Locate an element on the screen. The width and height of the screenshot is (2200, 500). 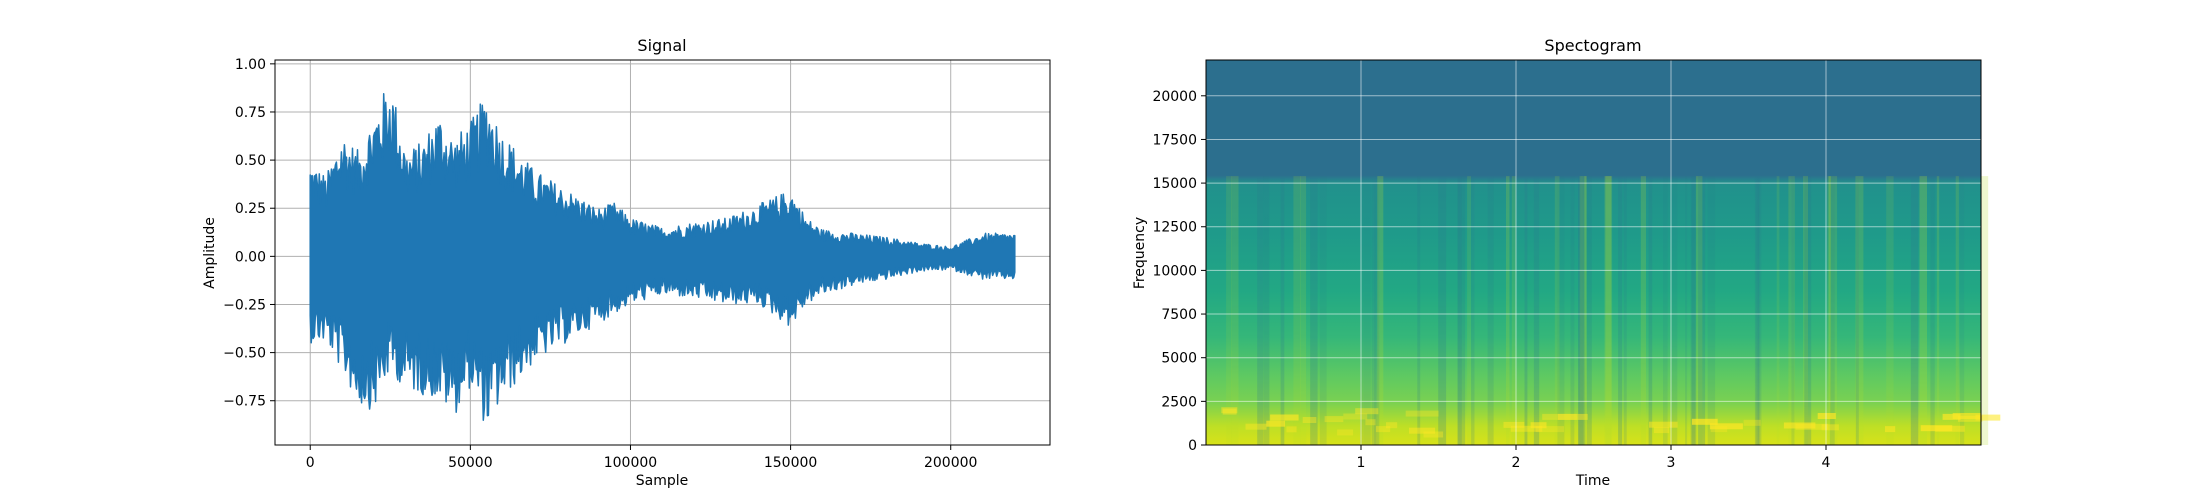
spectrogram-y-axis-label: Frequency is located at coordinates (1140, 253).